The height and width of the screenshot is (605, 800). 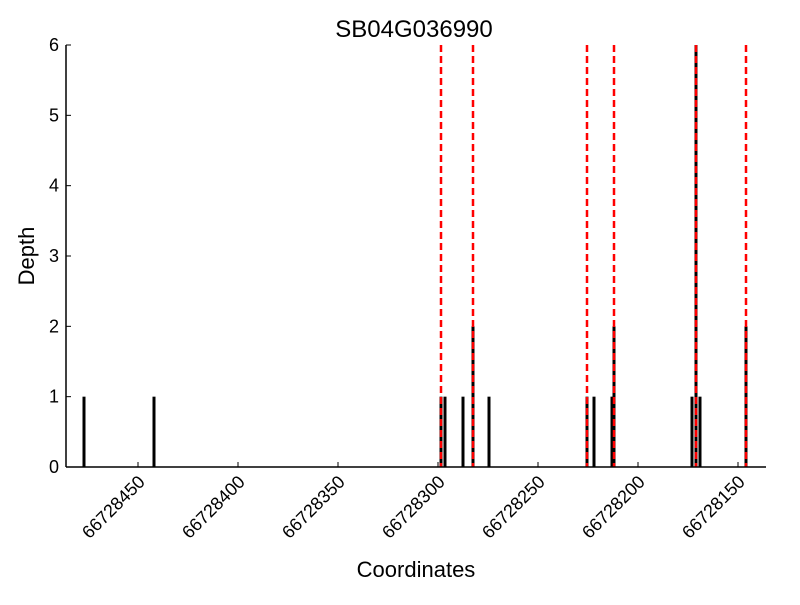 What do you see at coordinates (54, 115) in the screenshot?
I see `y-tick-label: 5` at bounding box center [54, 115].